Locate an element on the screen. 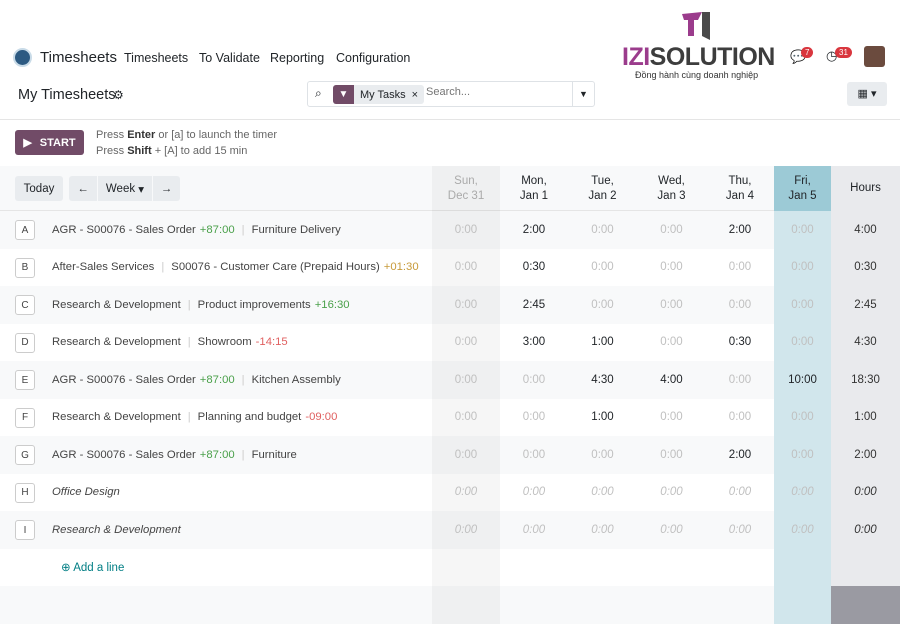 Image resolution: width=900 pixels, height=624 pixels. row-label: Research & Development is located at coordinates (116, 529).